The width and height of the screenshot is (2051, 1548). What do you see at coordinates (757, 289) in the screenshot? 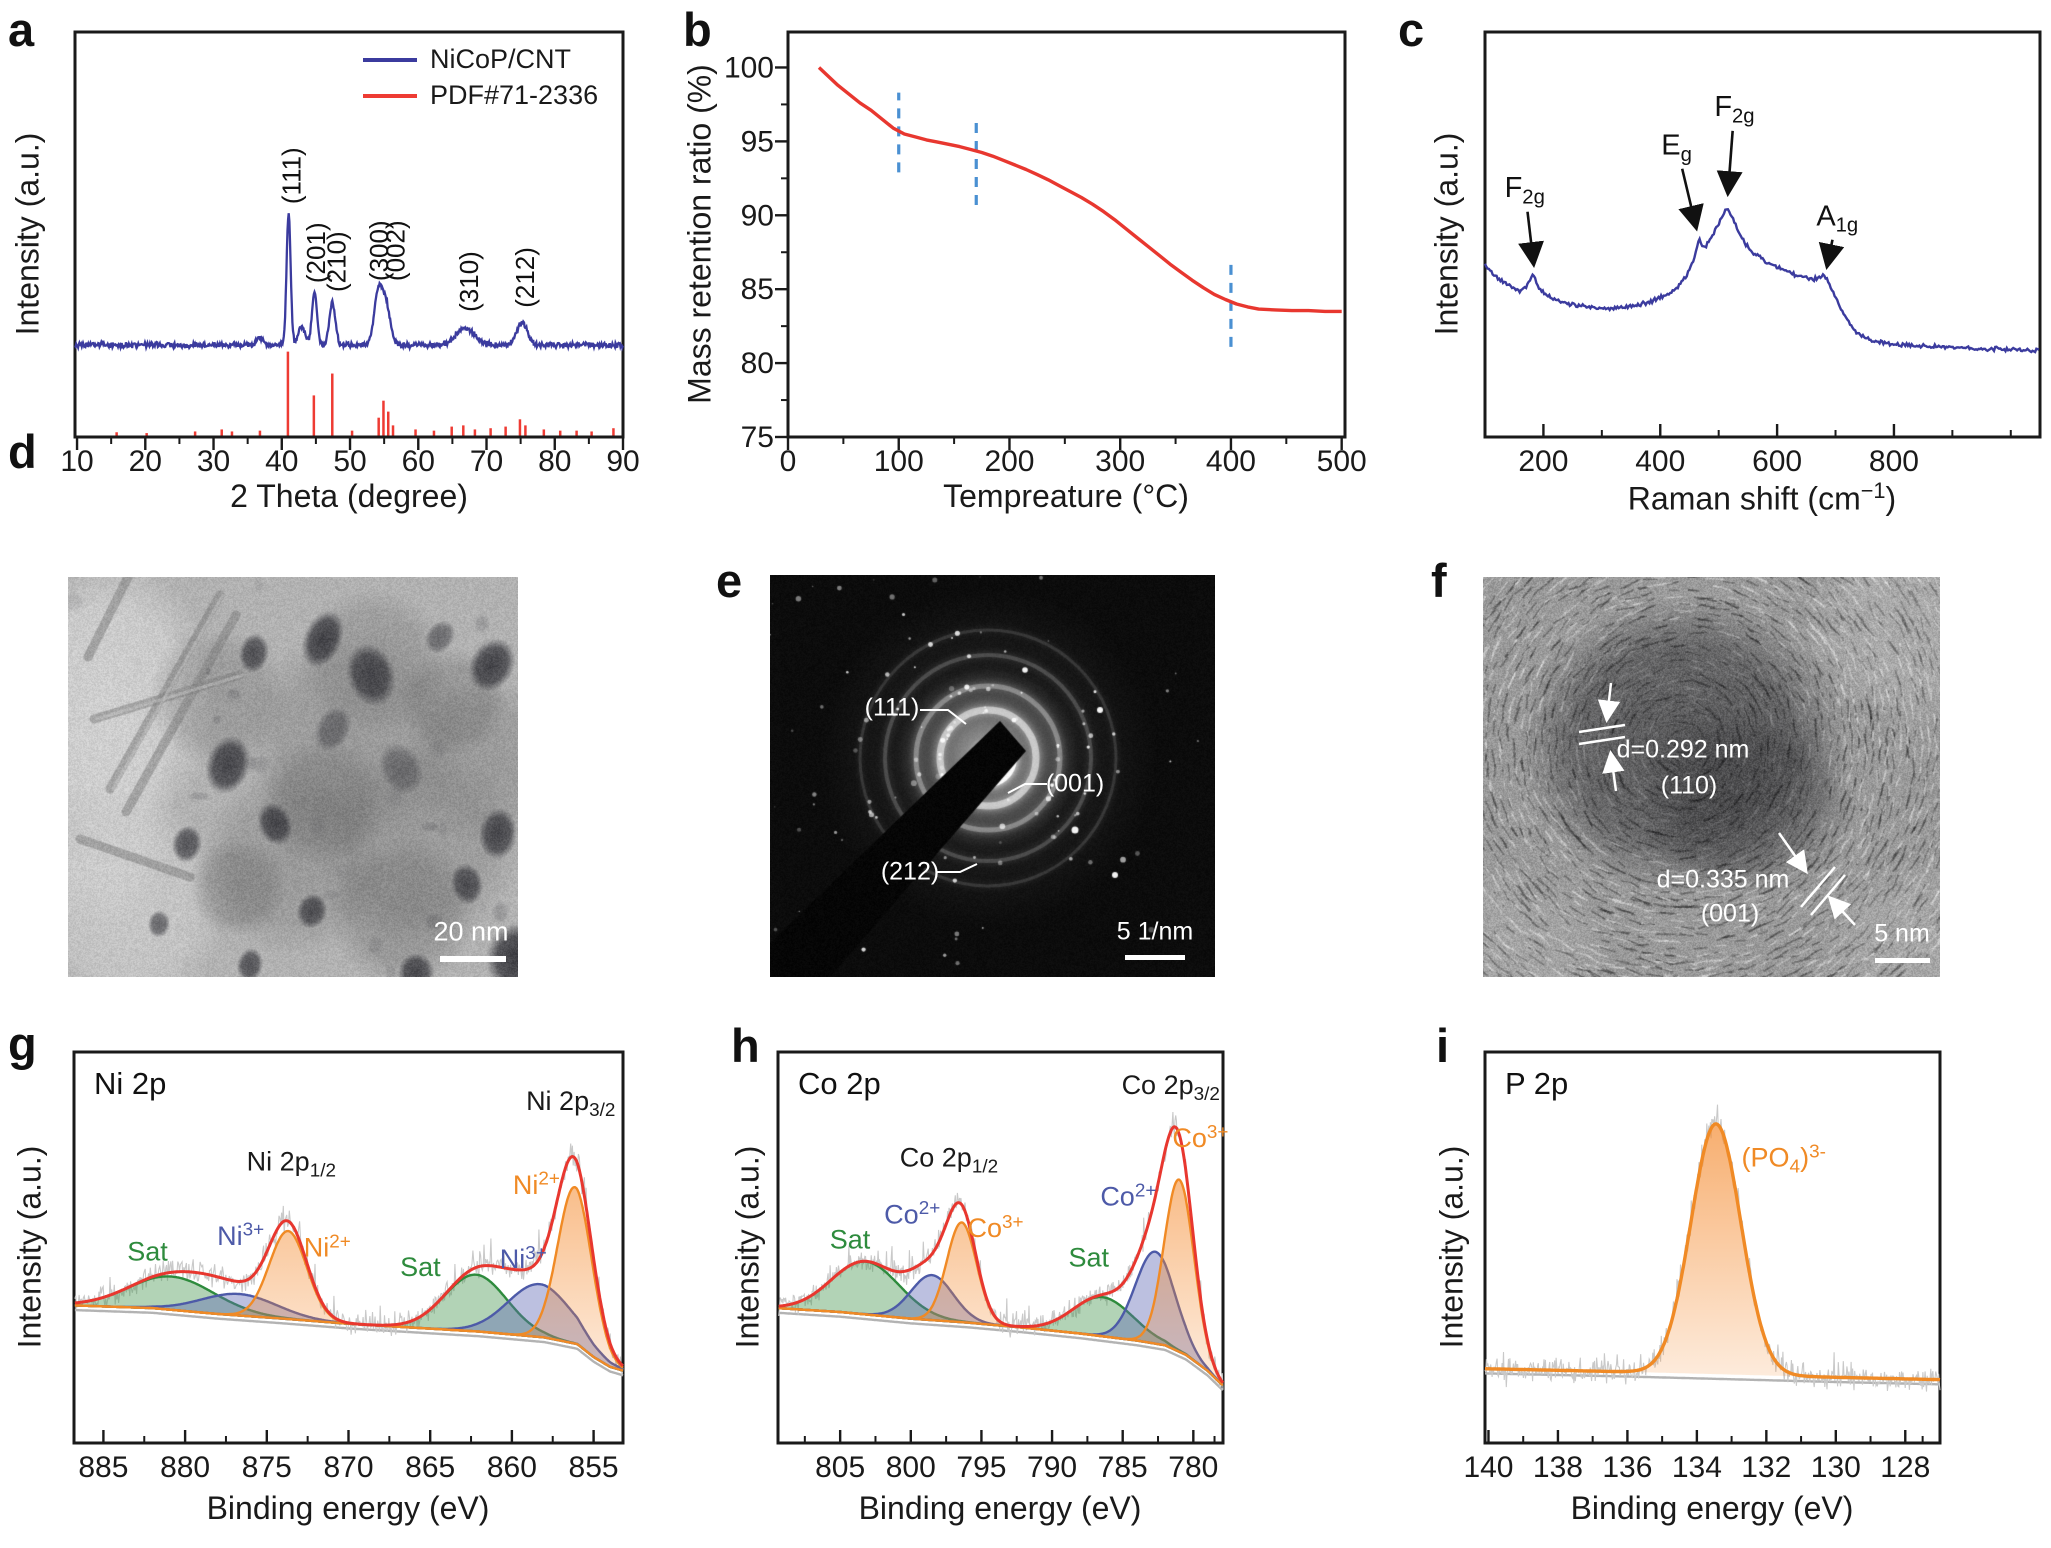
I see `y-tick-label: 85` at bounding box center [757, 289].